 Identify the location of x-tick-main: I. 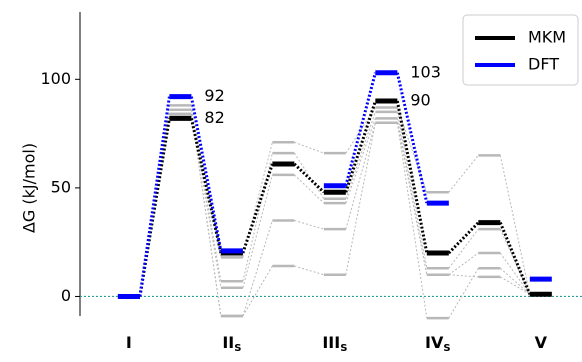
(129, 342).